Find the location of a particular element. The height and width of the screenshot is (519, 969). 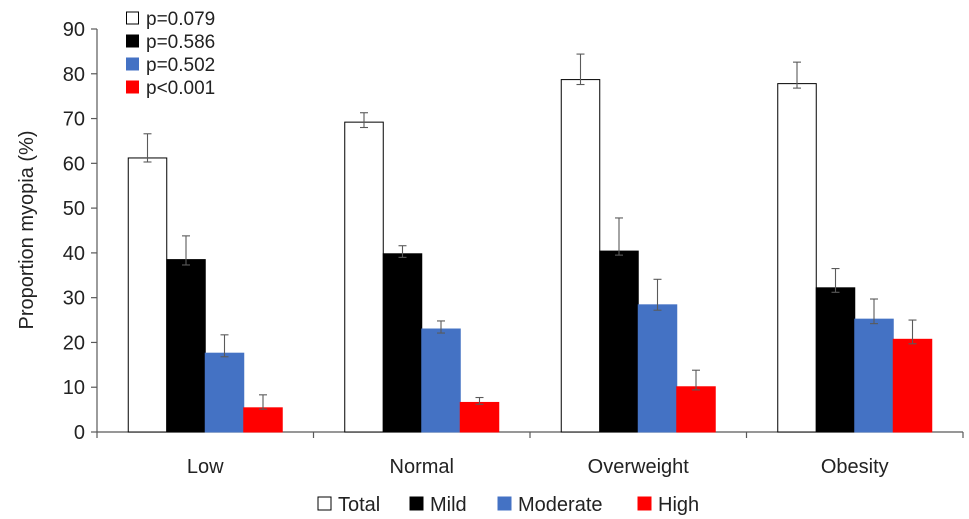

y-tick-label: 60 is located at coordinates (74, 164).